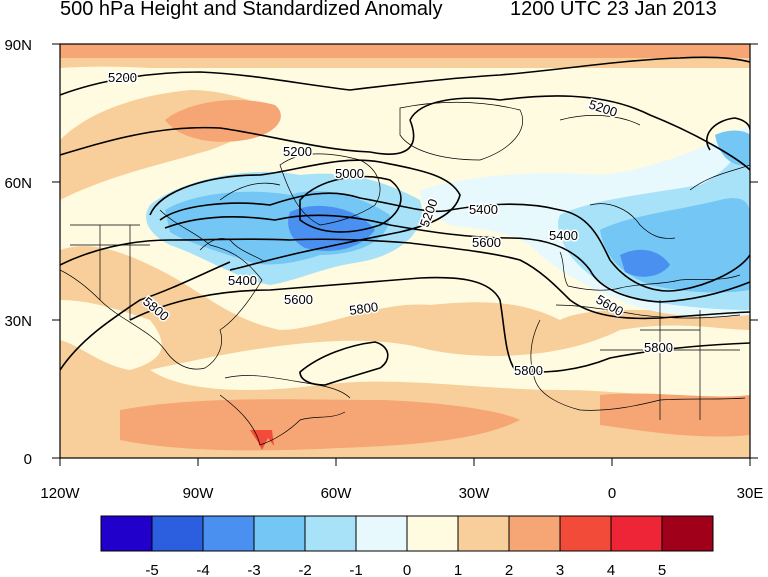 This screenshot has height=577, width=768. What do you see at coordinates (304, 569) in the screenshot?
I see `colorbar-tick-label: -2` at bounding box center [304, 569].